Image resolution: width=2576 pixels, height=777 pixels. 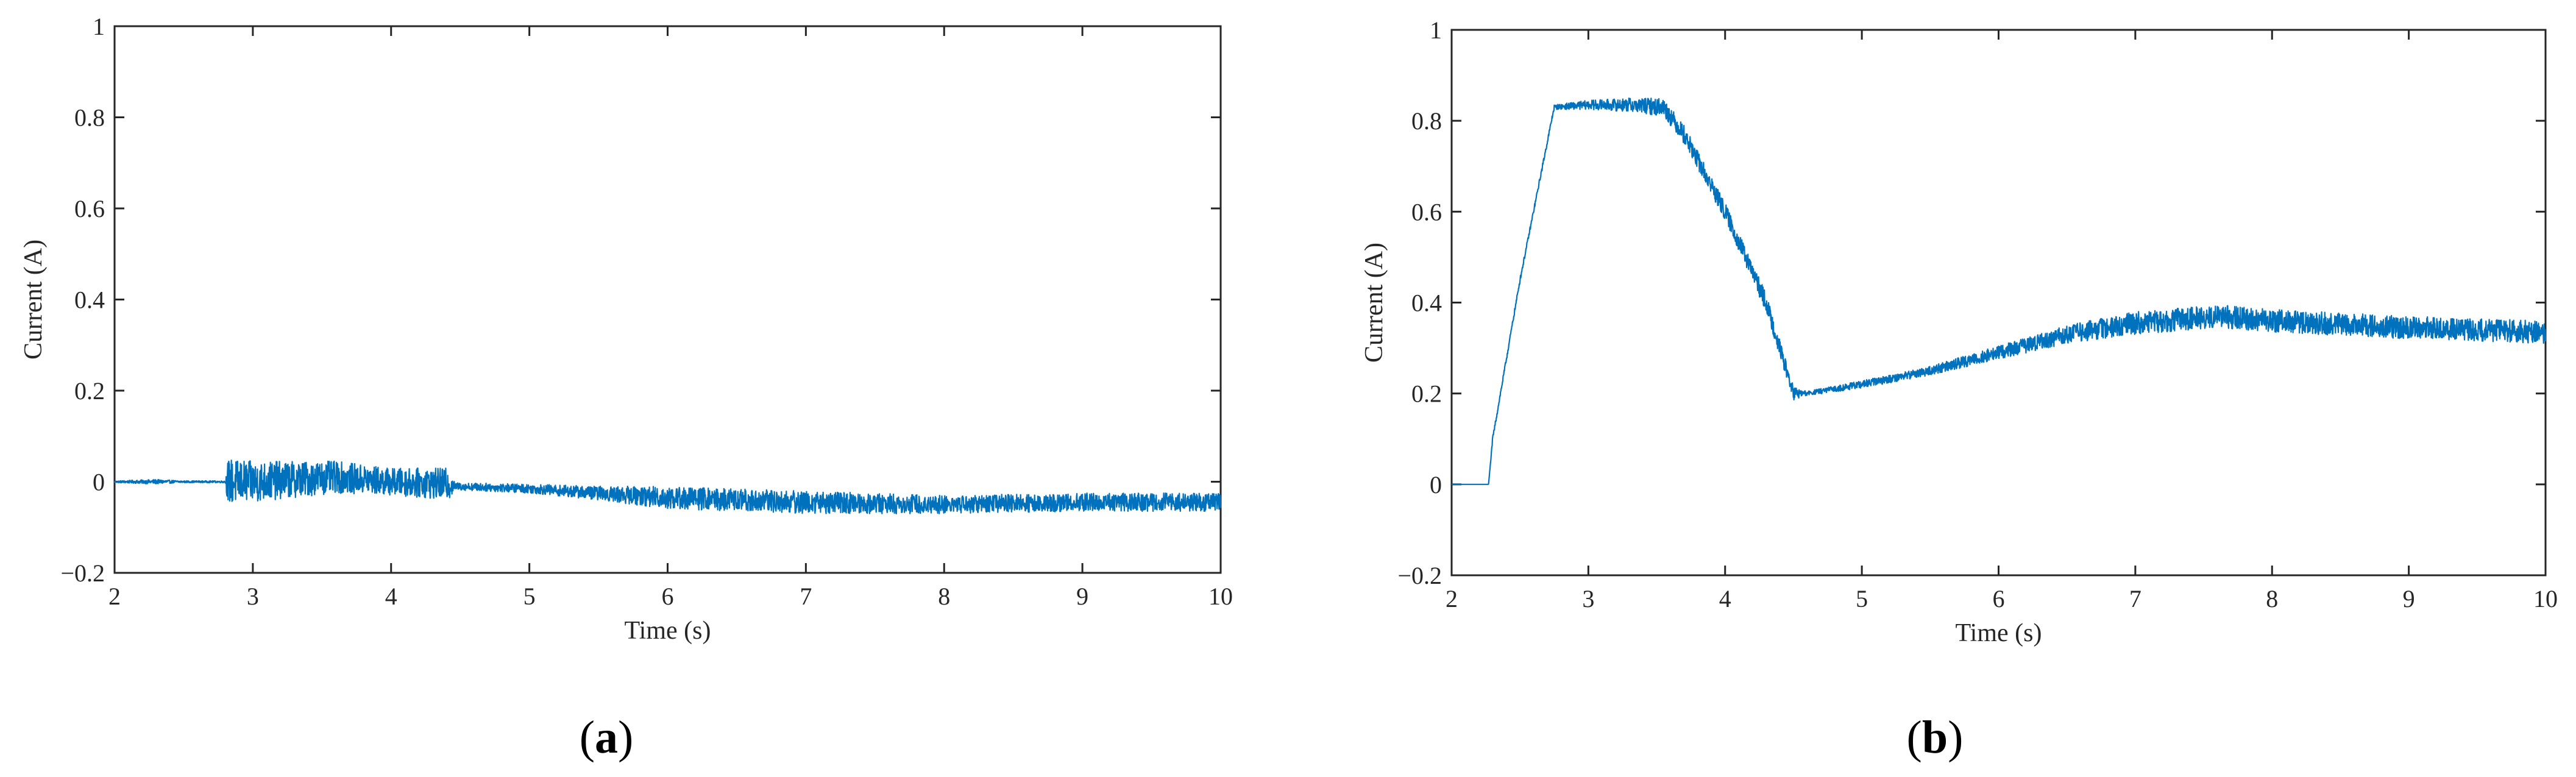 I want to click on panel-label: (a), so click(x=607, y=737).